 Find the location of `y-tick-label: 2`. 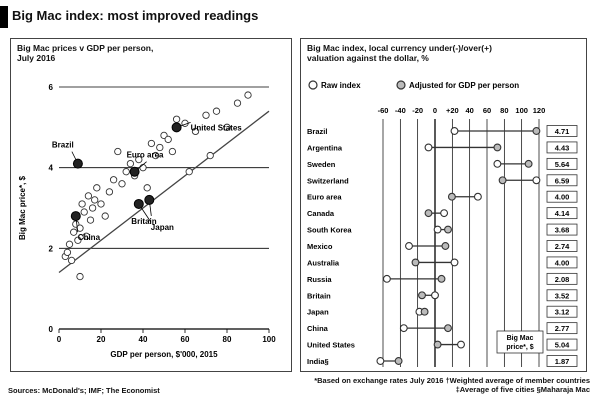

y-tick-label: 2 is located at coordinates (51, 248).